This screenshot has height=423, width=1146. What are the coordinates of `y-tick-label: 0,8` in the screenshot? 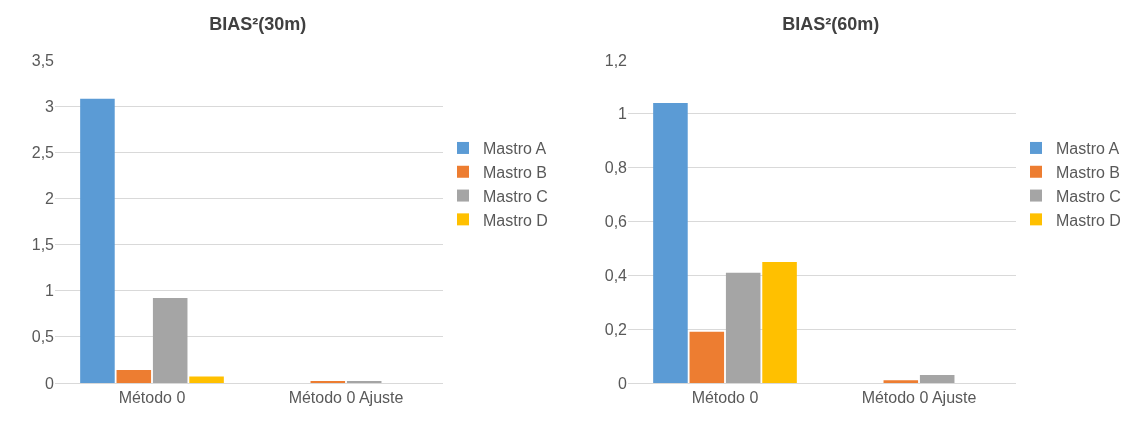 It's located at (616, 168).